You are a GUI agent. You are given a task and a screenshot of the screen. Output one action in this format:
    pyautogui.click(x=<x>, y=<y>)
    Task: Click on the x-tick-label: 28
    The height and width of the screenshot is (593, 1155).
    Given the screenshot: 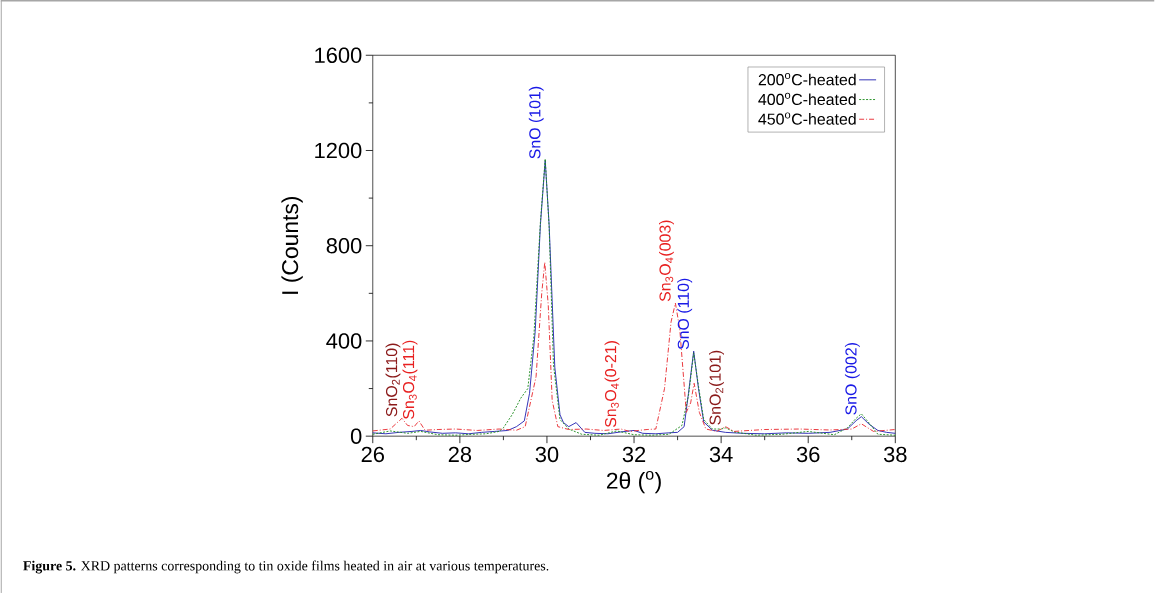 What is the action you would take?
    pyautogui.click(x=460, y=454)
    